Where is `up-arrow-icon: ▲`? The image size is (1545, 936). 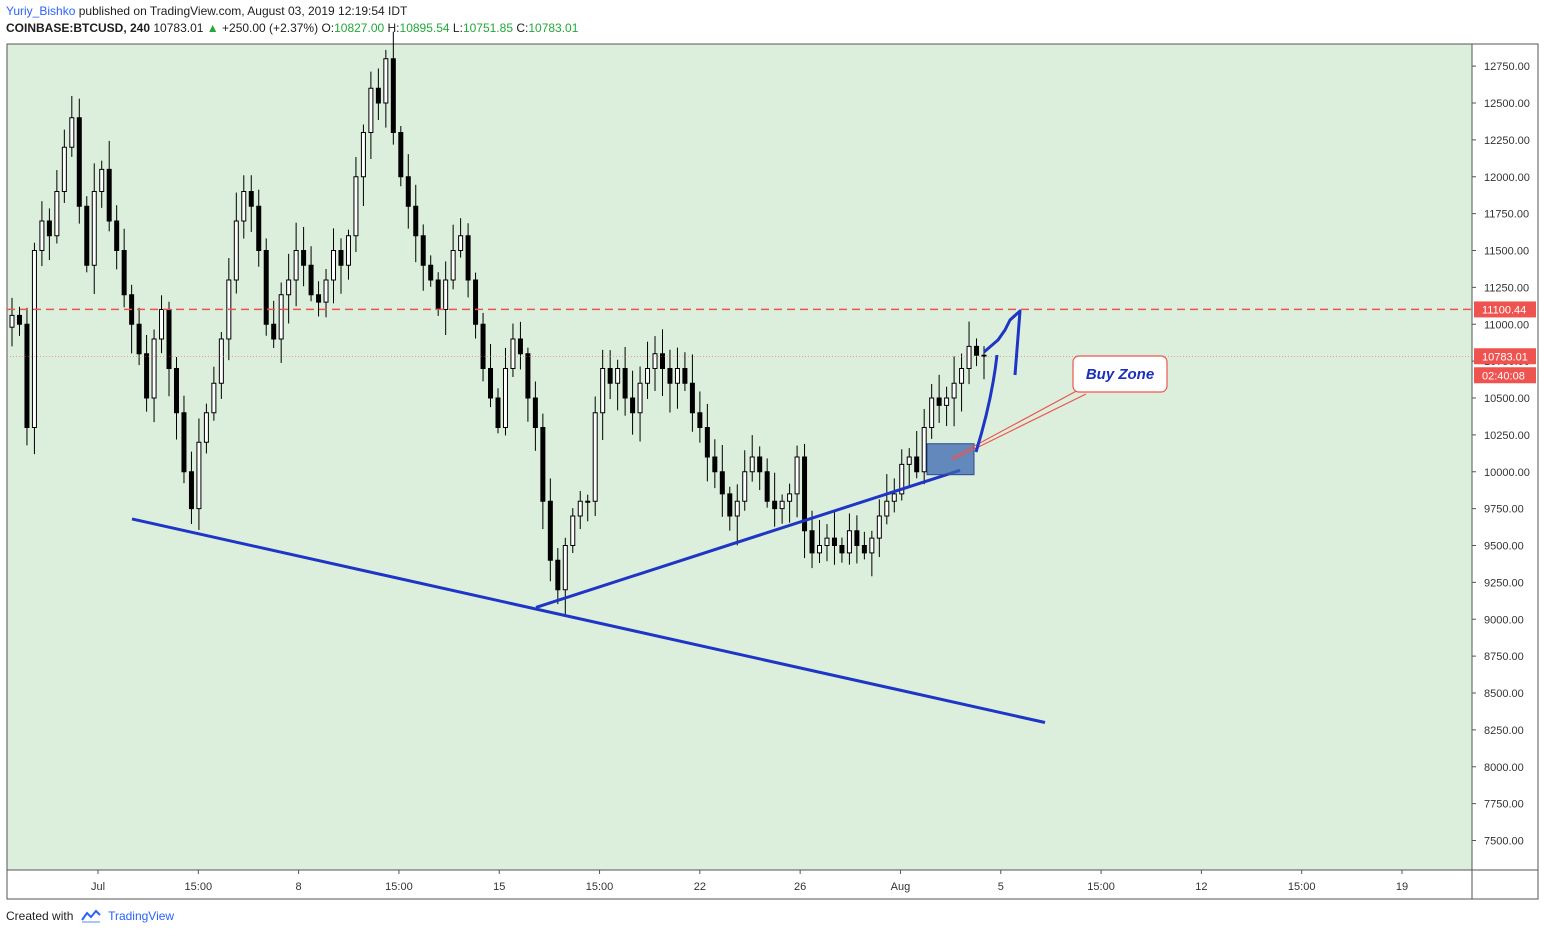
up-arrow-icon: ▲ is located at coordinates (212, 28).